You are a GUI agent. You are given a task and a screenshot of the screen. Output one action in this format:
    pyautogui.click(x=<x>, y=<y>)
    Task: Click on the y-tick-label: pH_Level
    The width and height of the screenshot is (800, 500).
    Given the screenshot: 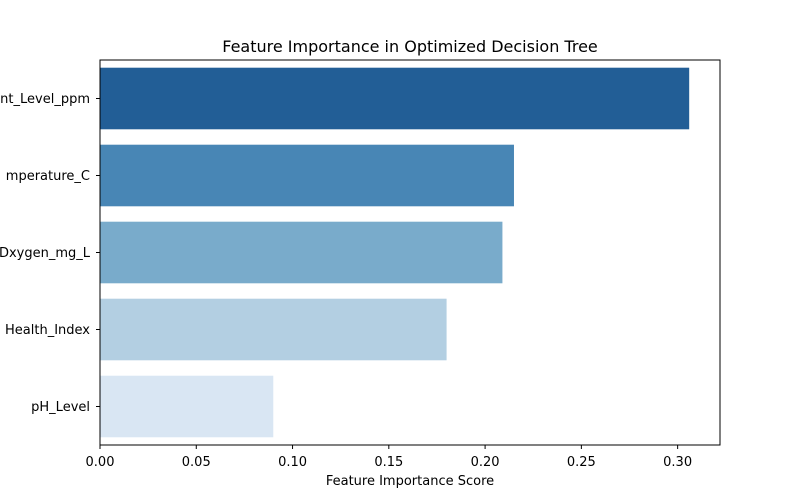 What is the action you would take?
    pyautogui.click(x=60, y=407)
    